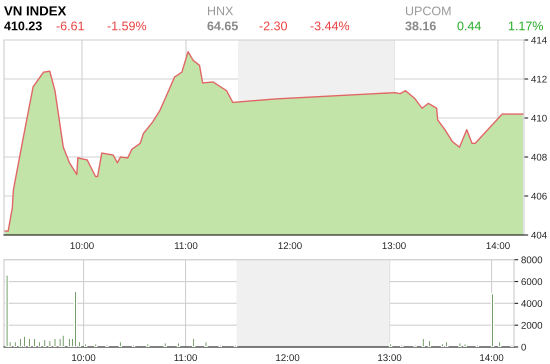 This screenshot has width=550, height=364. Describe the element at coordinates (531, 282) in the screenshot. I see `y-tick-label: 6000` at that location.